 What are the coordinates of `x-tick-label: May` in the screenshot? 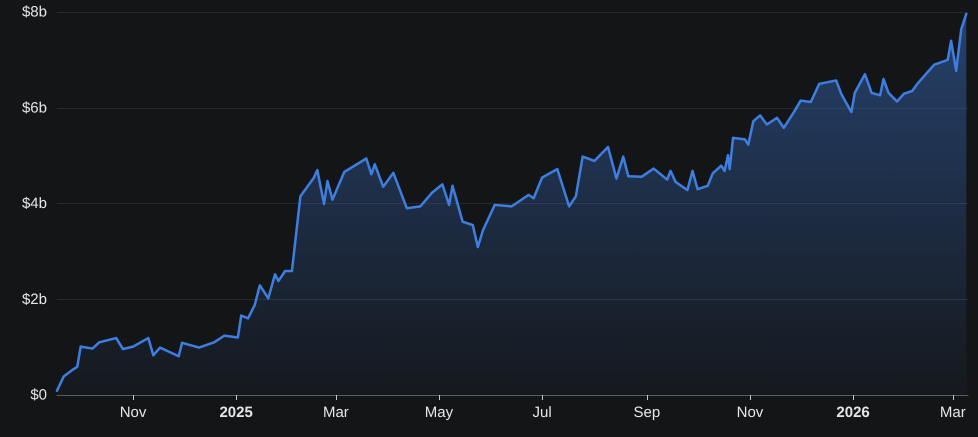 It's located at (439, 412).